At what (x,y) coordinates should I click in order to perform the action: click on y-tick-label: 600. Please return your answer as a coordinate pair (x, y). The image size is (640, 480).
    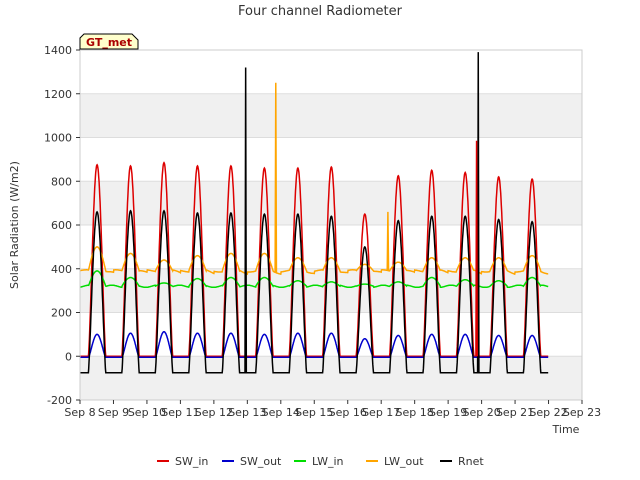
    Looking at the image, I should click on (61, 225).